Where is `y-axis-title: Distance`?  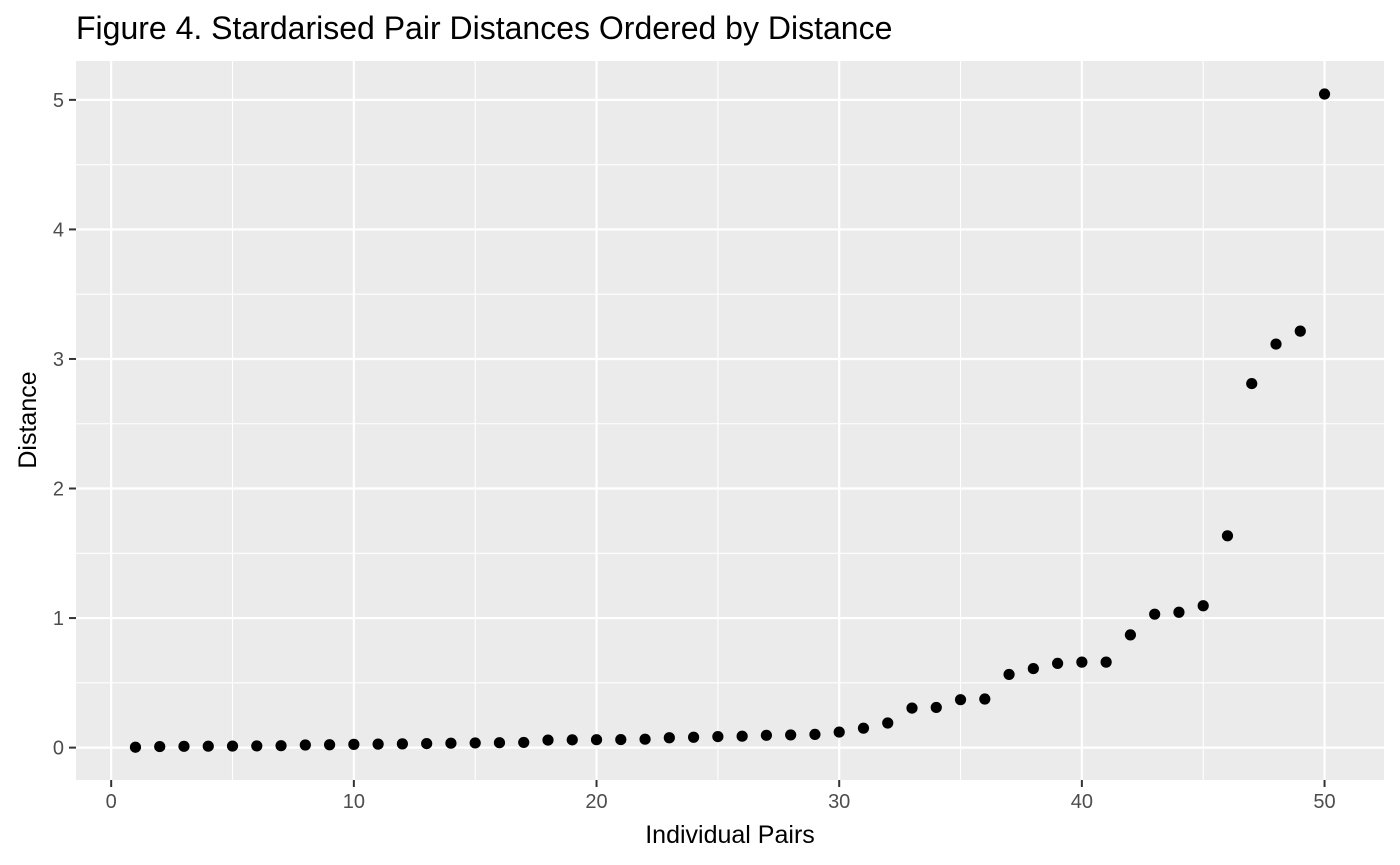 y-axis-title: Distance is located at coordinates (28, 419).